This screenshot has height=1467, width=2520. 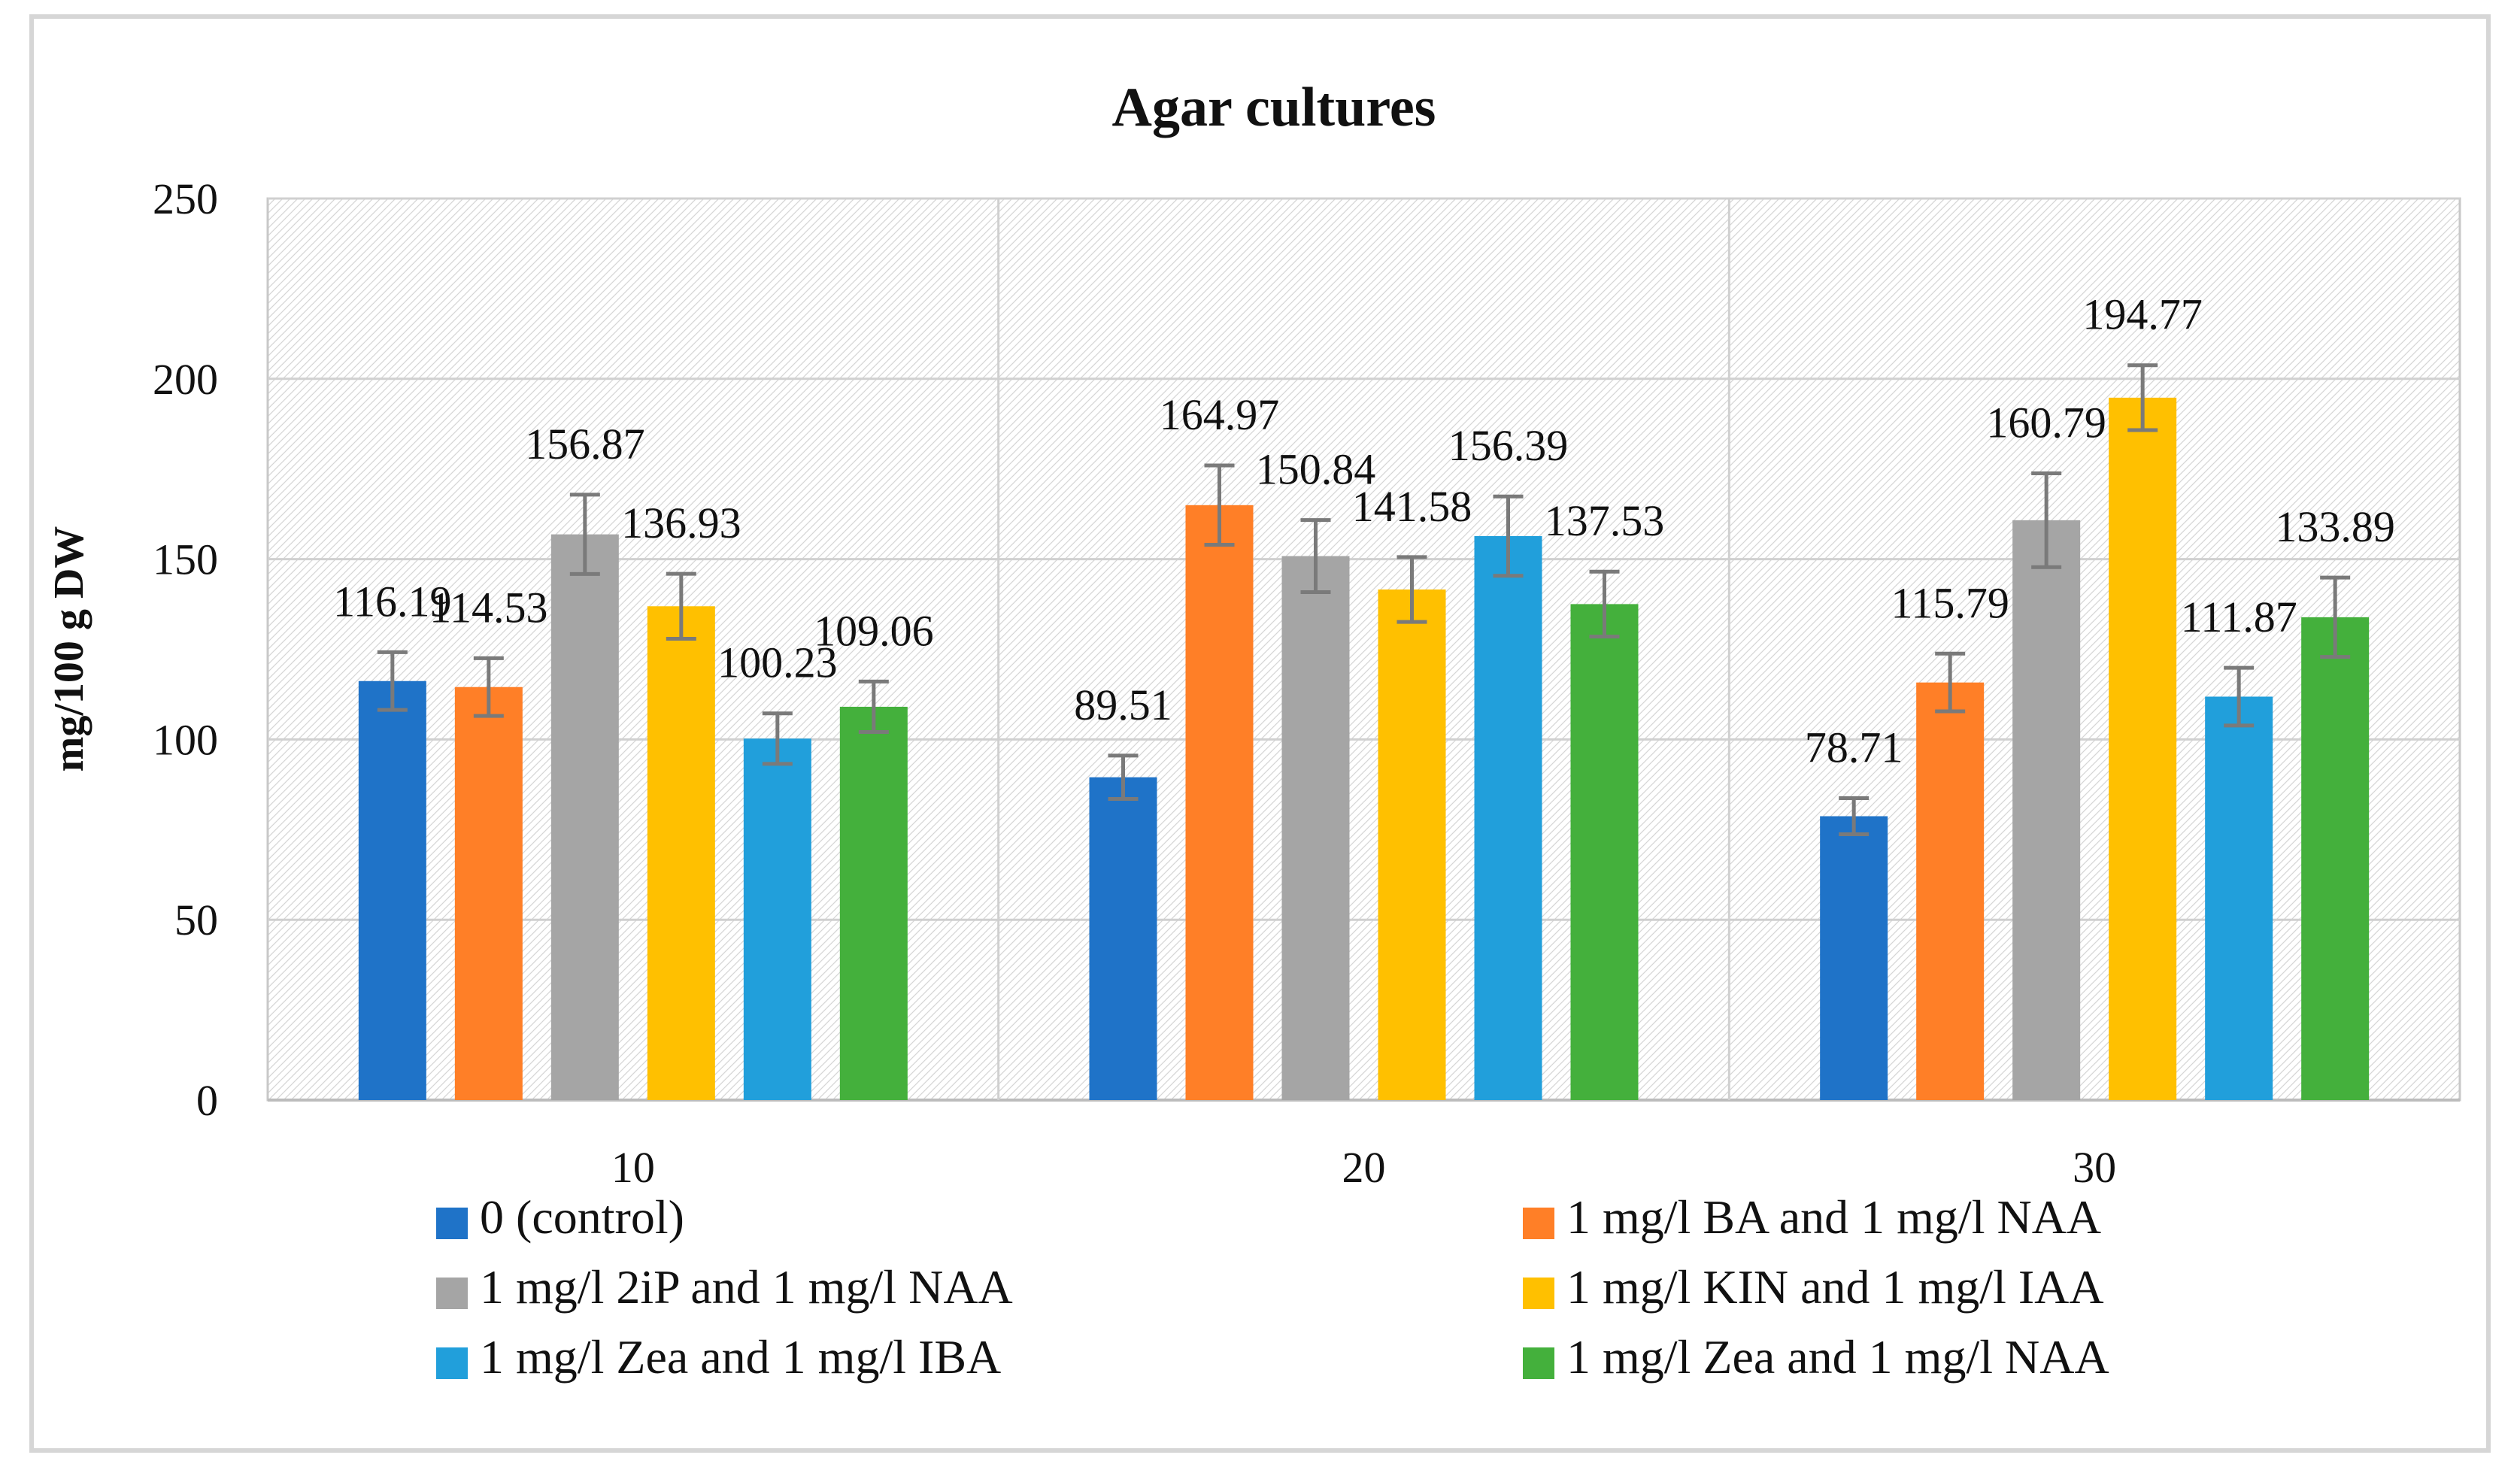 What do you see at coordinates (585, 444) in the screenshot?
I see `value-label-10-3: 156.87` at bounding box center [585, 444].